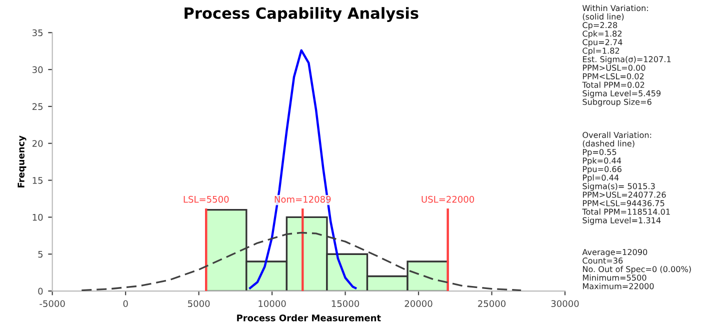 The image size is (717, 323). What do you see at coordinates (272, 304) in the screenshot?
I see `x-tick-label: 10000` at bounding box center [272, 304].